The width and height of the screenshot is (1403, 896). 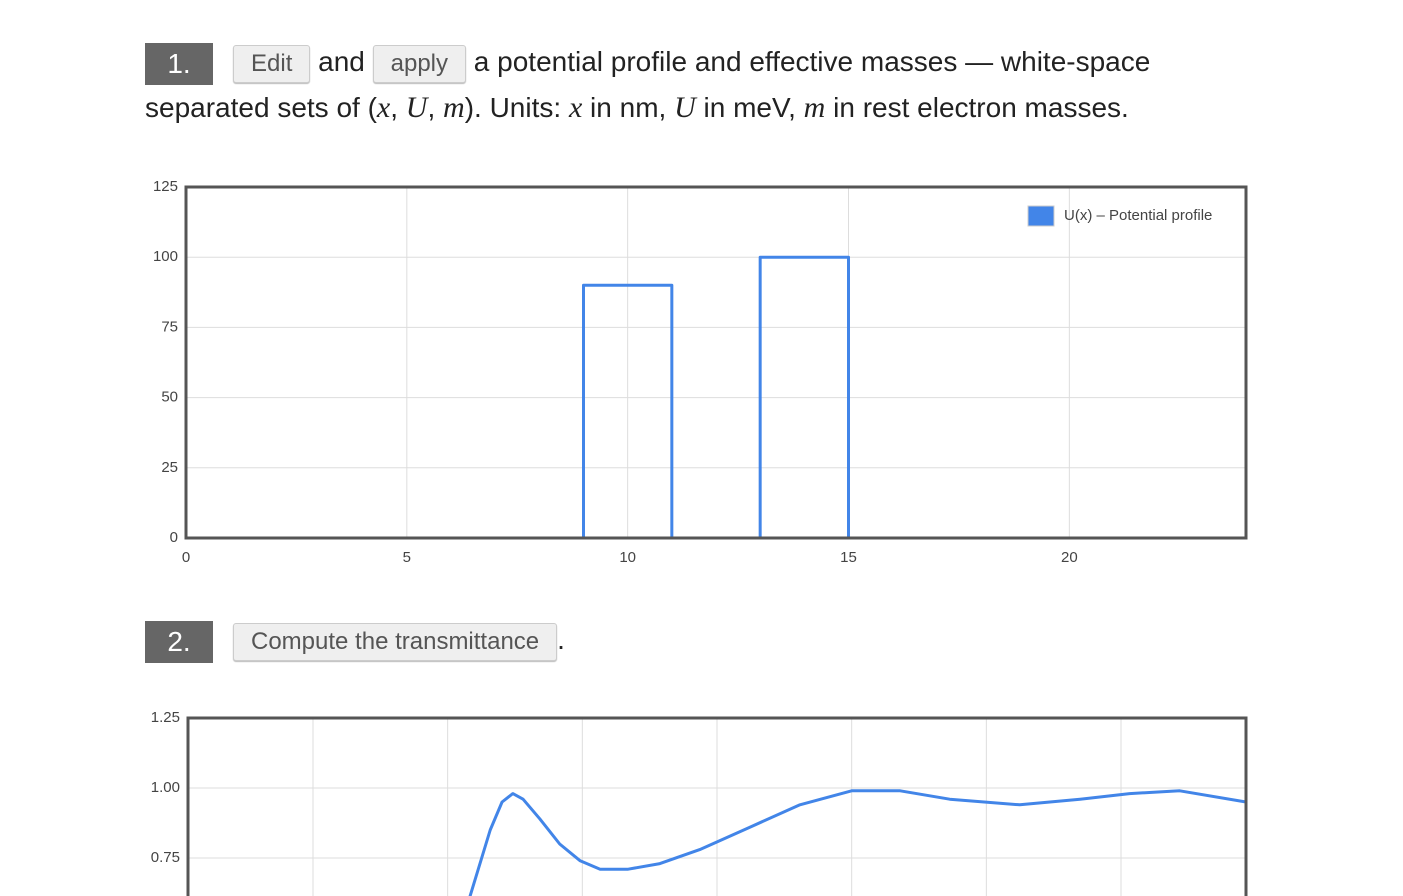 I want to click on compute-button: Compute the transmittance, so click(x=395, y=641).